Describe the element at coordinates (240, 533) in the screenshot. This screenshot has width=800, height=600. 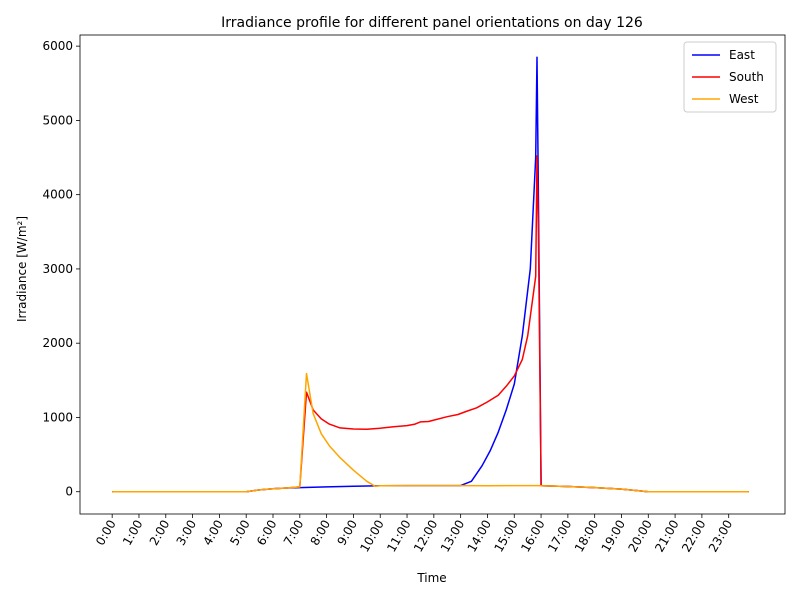
I see `x-tick-label: 5:00` at that location.